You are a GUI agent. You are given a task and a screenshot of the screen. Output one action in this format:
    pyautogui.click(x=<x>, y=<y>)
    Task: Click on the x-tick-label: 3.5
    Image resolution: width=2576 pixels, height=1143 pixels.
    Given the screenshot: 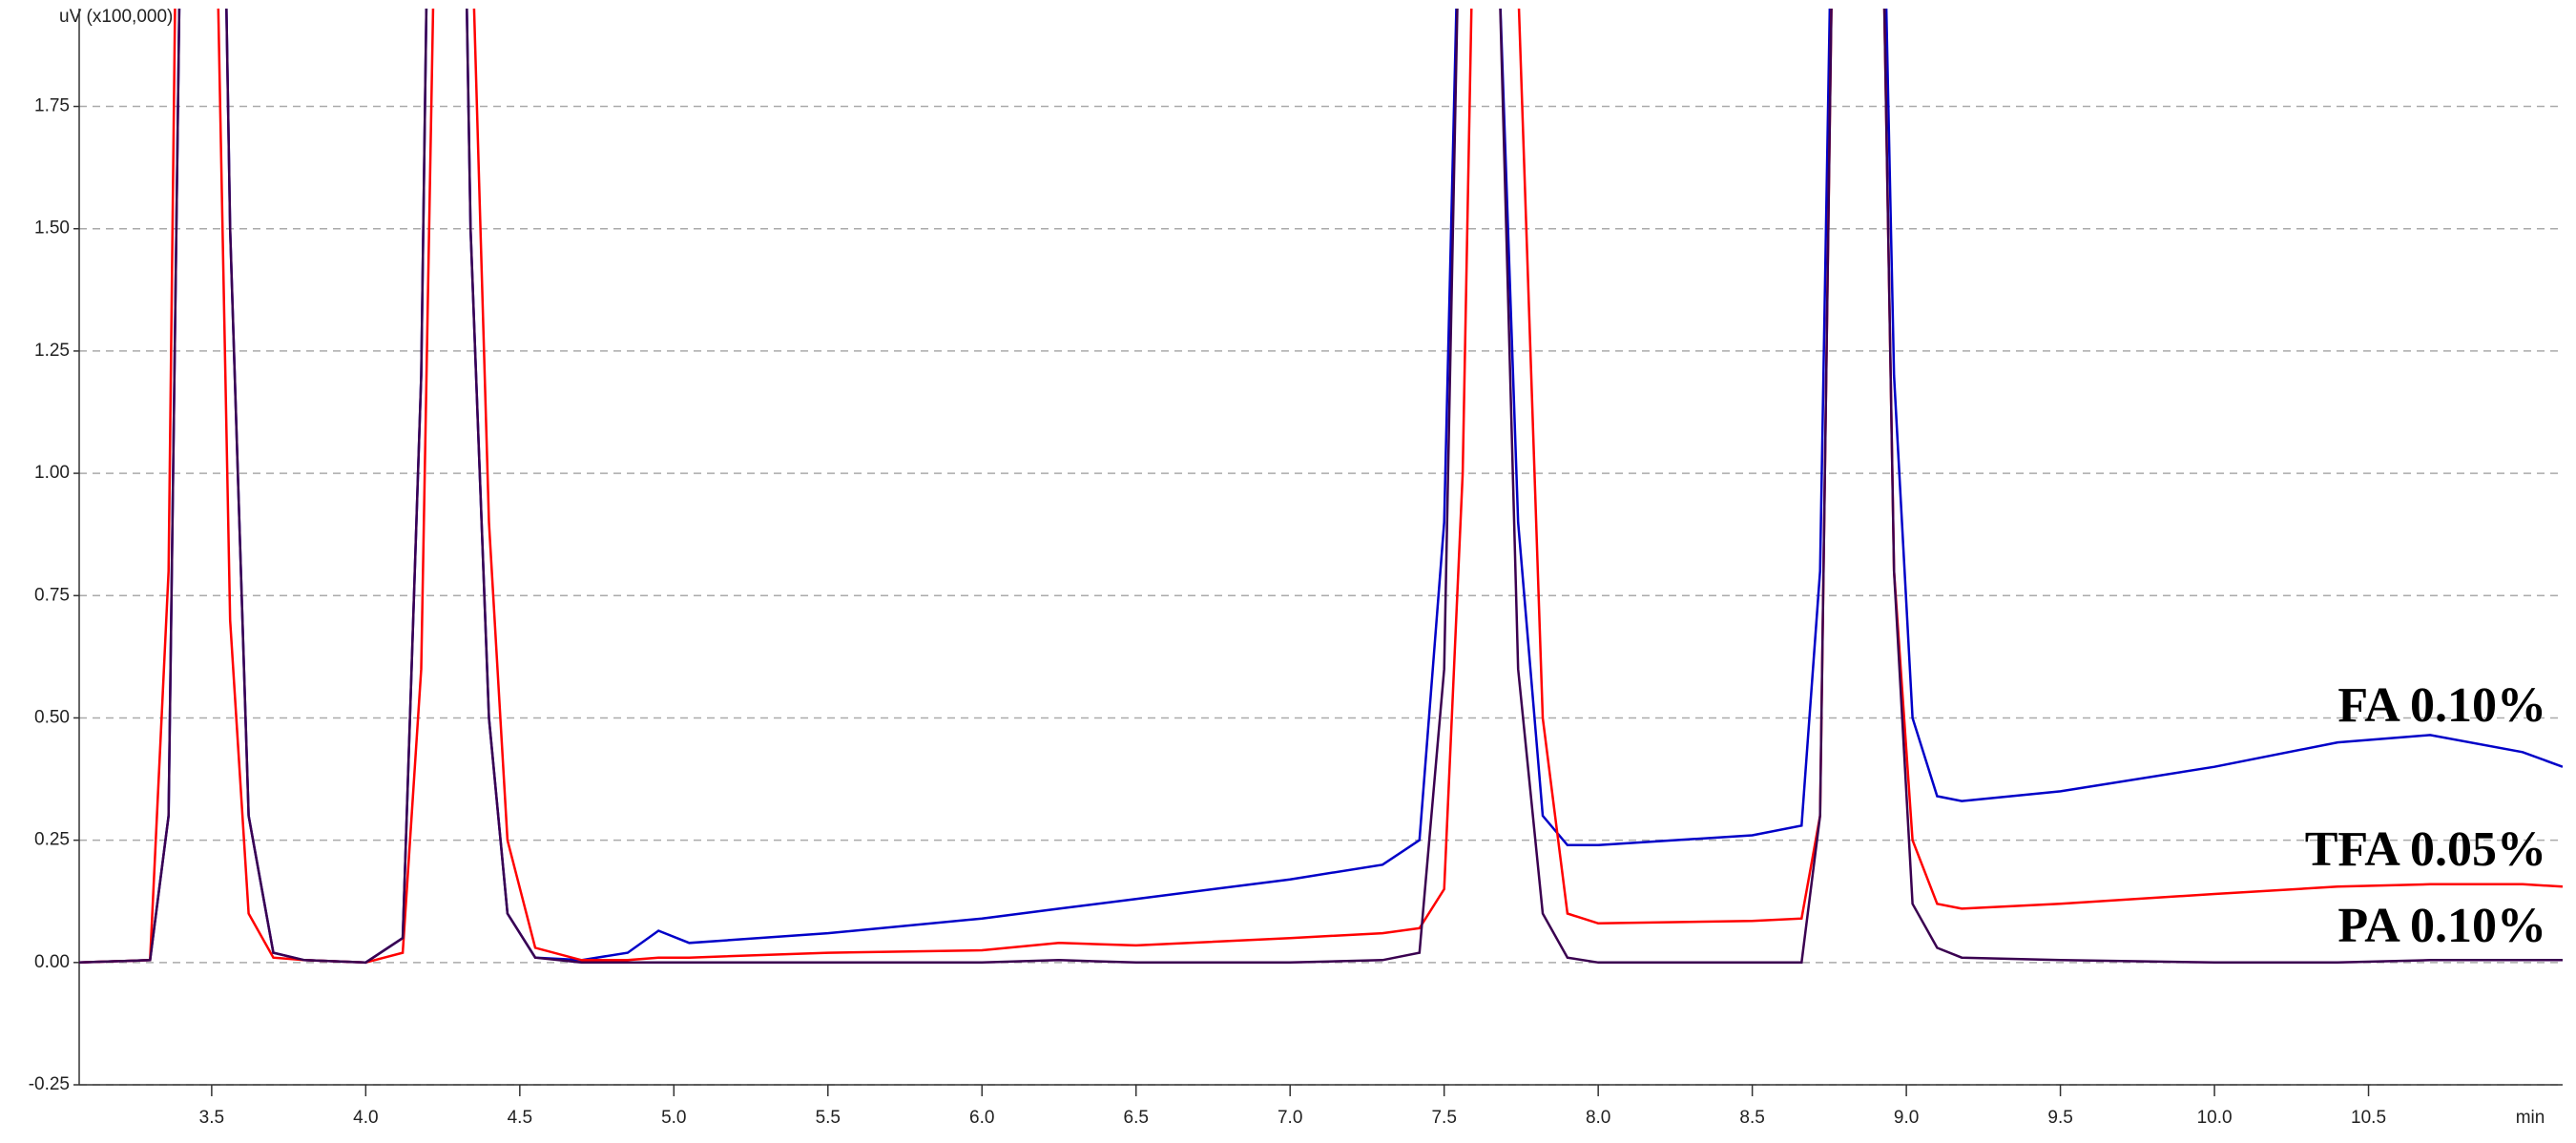 What is the action you would take?
    pyautogui.click(x=211, y=1118)
    